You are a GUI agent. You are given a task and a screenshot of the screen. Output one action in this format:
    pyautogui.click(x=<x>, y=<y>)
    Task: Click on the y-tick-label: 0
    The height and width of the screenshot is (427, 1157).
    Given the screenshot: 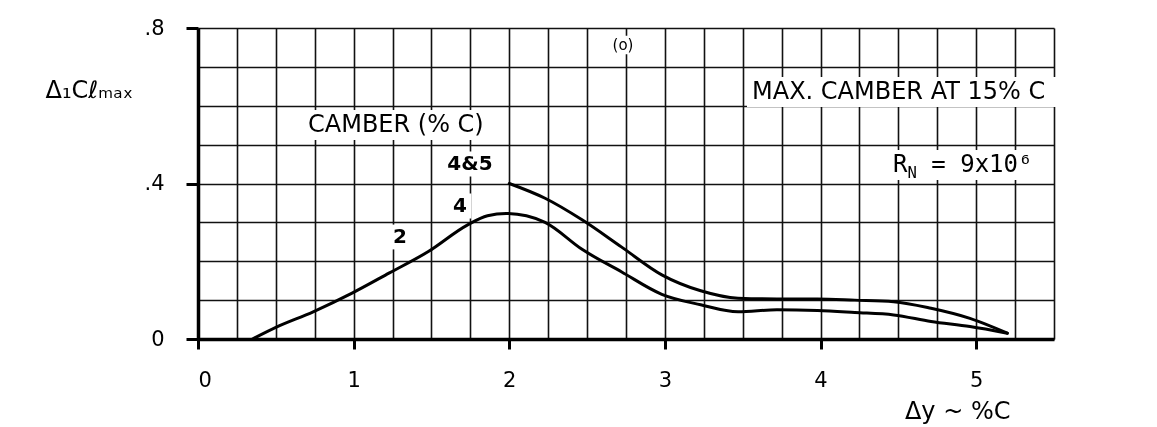 What is the action you would take?
    pyautogui.click(x=158, y=338)
    